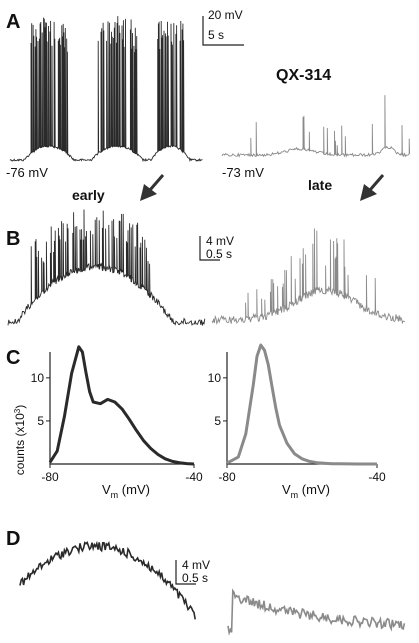  I want to click on c-early-ytick-label: 10, so click(38, 378).